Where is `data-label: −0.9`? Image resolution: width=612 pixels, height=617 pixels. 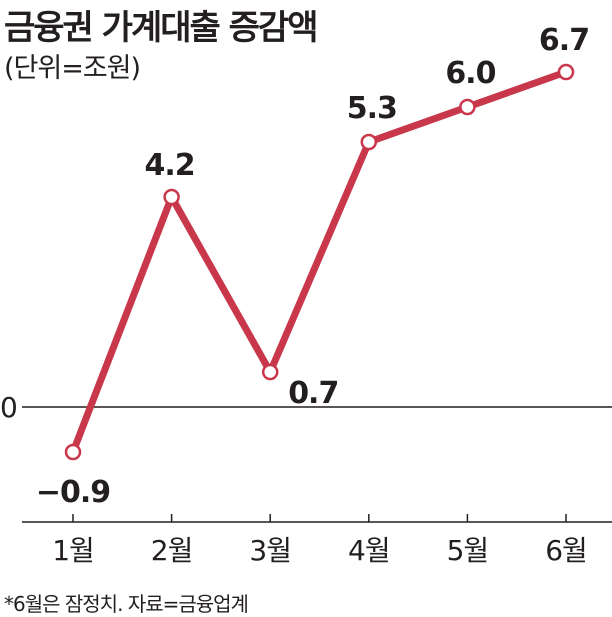
data-label: −0.9 is located at coordinates (73, 492).